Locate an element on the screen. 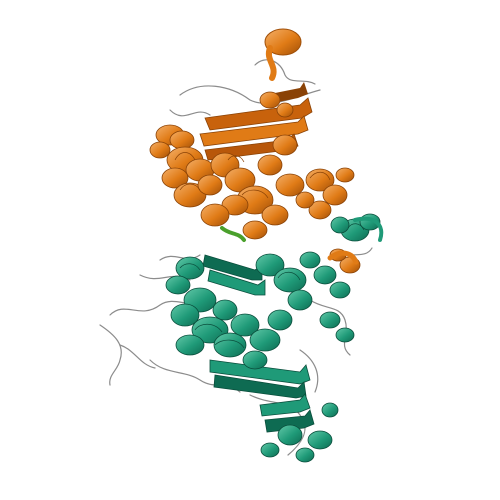  chain-a-top-helix is located at coordinates (283, 54).